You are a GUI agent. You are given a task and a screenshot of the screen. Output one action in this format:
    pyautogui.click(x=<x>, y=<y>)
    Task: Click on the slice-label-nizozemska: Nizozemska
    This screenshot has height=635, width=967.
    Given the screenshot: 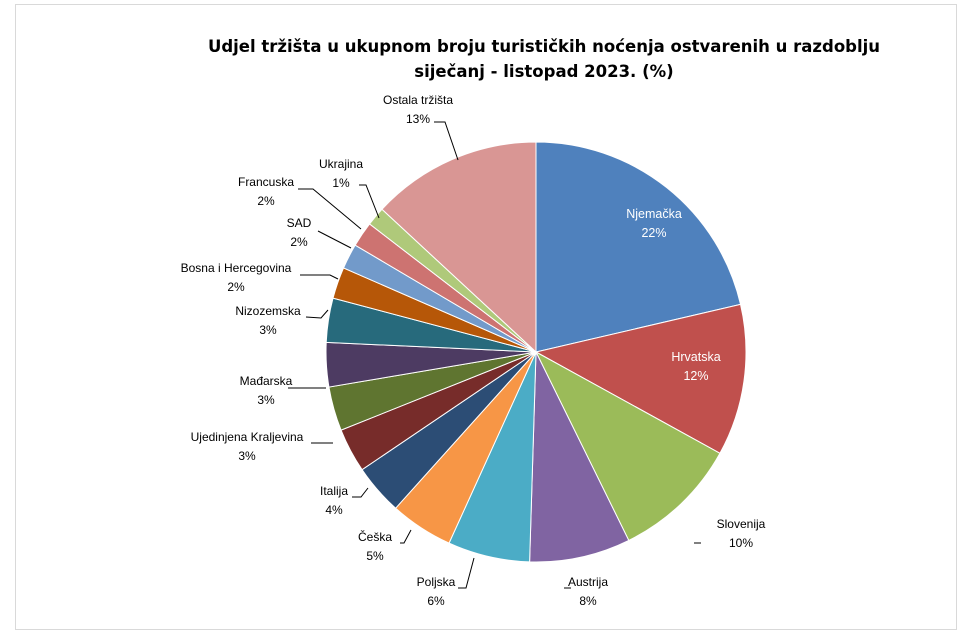 What is the action you would take?
    pyautogui.click(x=268, y=311)
    